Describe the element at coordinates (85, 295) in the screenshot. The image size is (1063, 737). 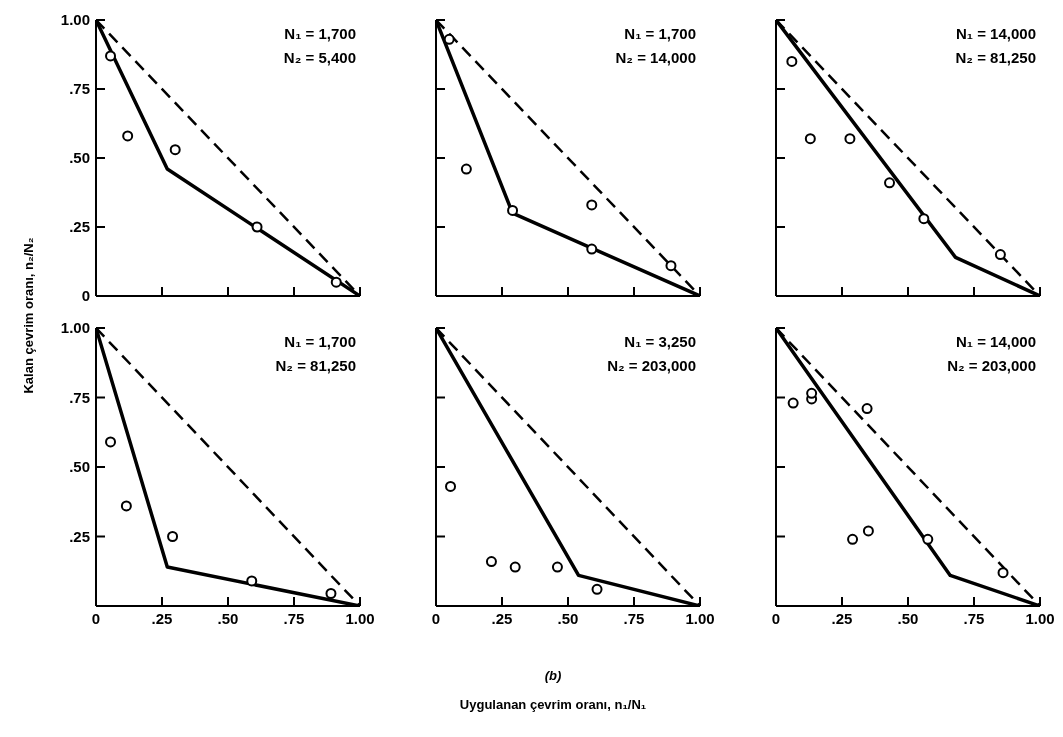
I see `y-tick-label: 0` at that location.